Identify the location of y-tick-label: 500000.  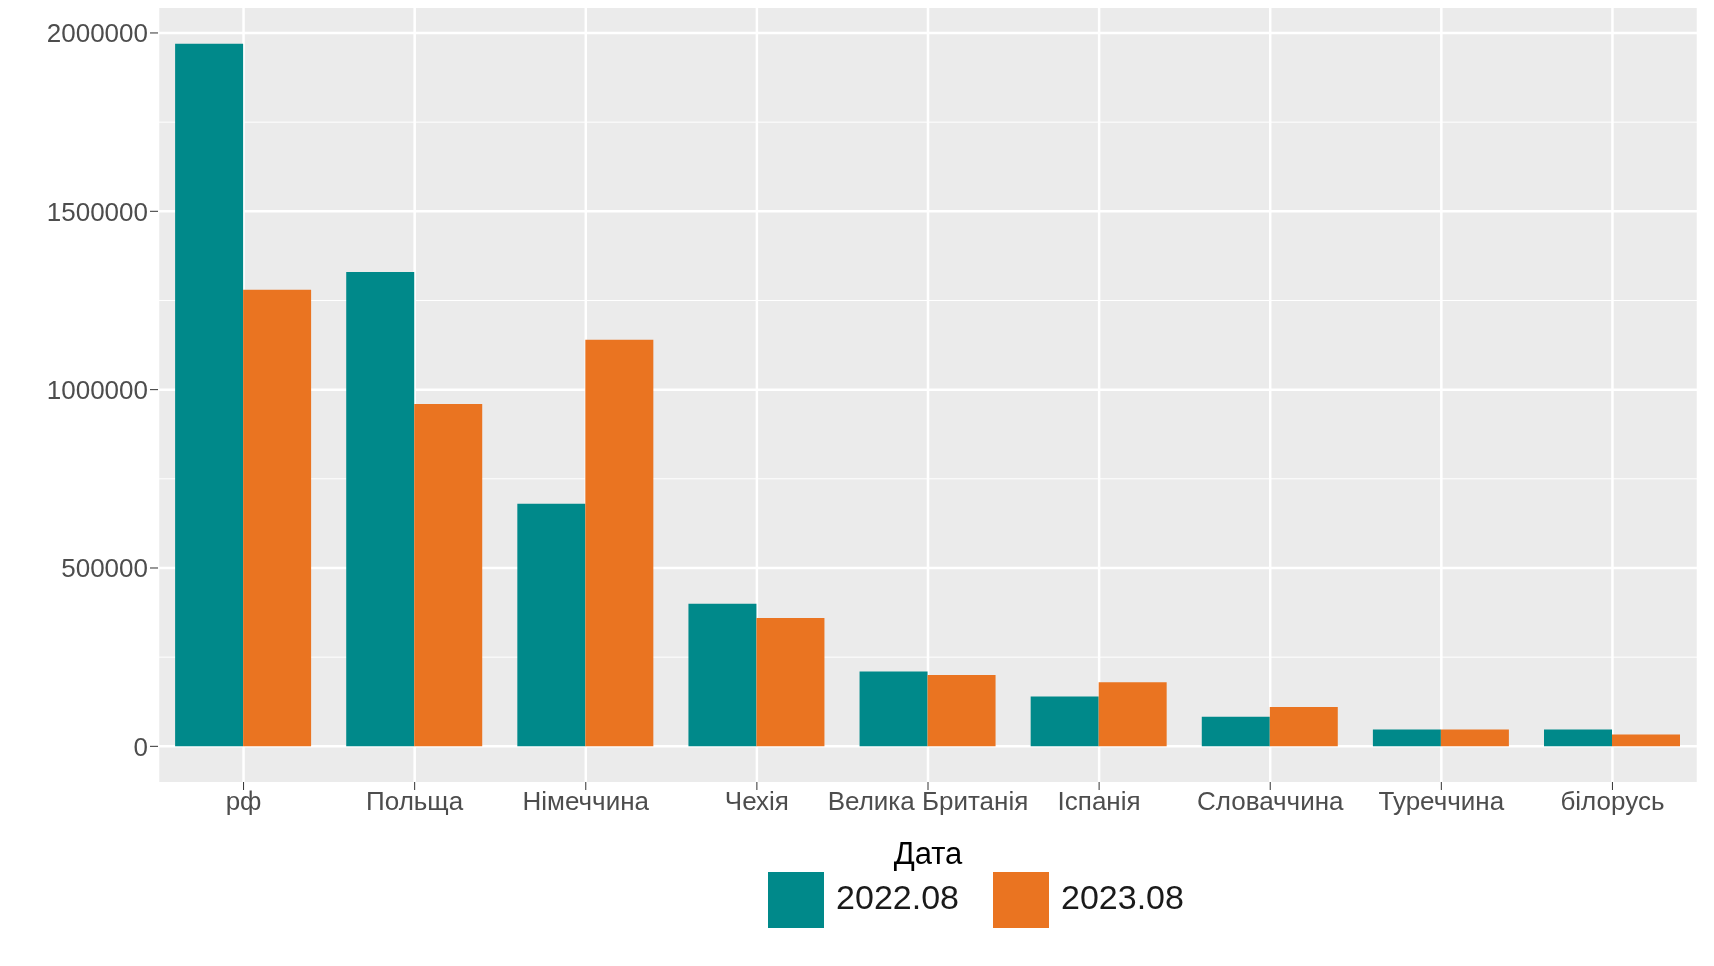
(104, 568).